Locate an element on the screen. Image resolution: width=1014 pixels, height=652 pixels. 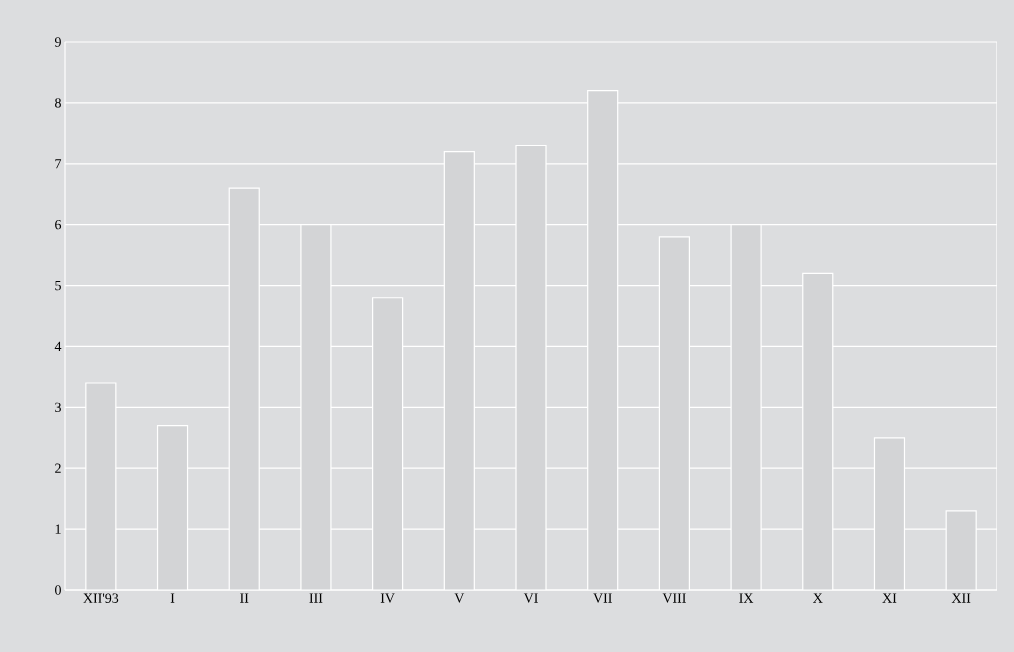
x-tick-label: XII'93 is located at coordinates (101, 598).